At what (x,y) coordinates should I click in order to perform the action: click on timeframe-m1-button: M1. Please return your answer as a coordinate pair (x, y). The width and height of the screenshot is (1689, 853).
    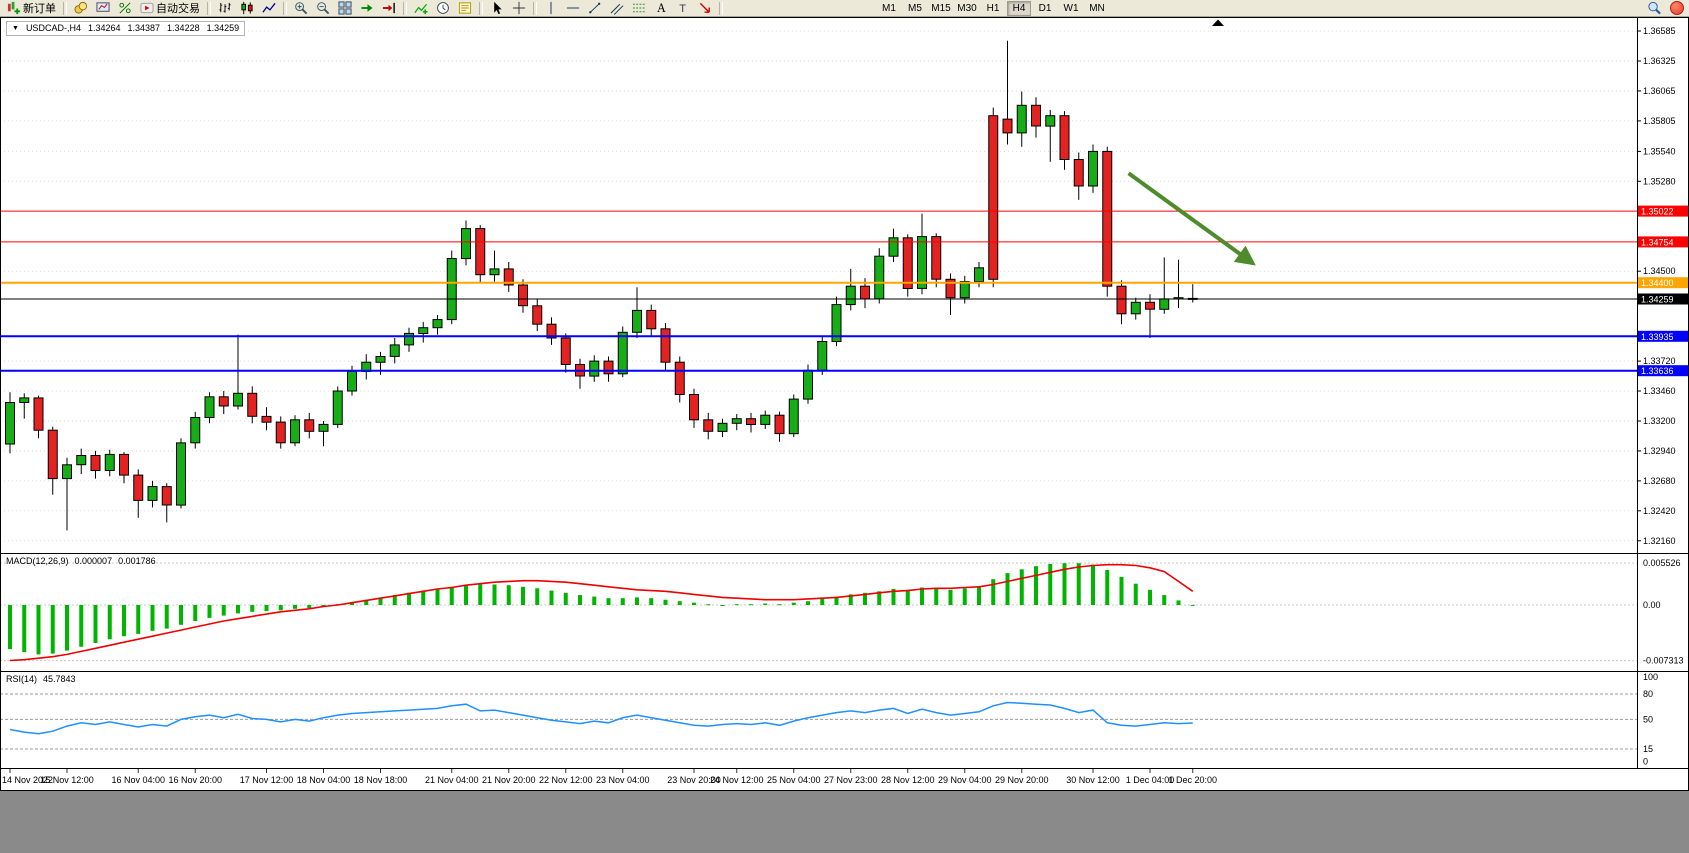
    Looking at the image, I should click on (889, 8).